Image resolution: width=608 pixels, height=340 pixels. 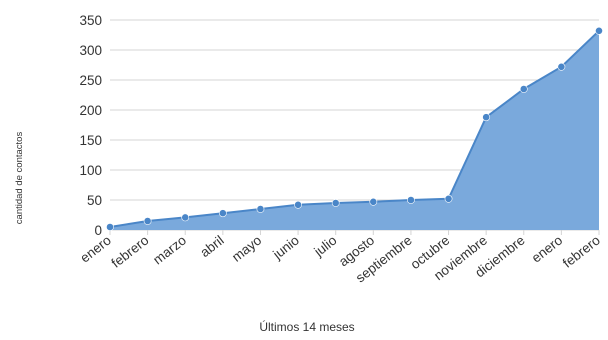 What do you see at coordinates (130, 252) in the screenshot?
I see `x-tick-label-1: febrero` at bounding box center [130, 252].